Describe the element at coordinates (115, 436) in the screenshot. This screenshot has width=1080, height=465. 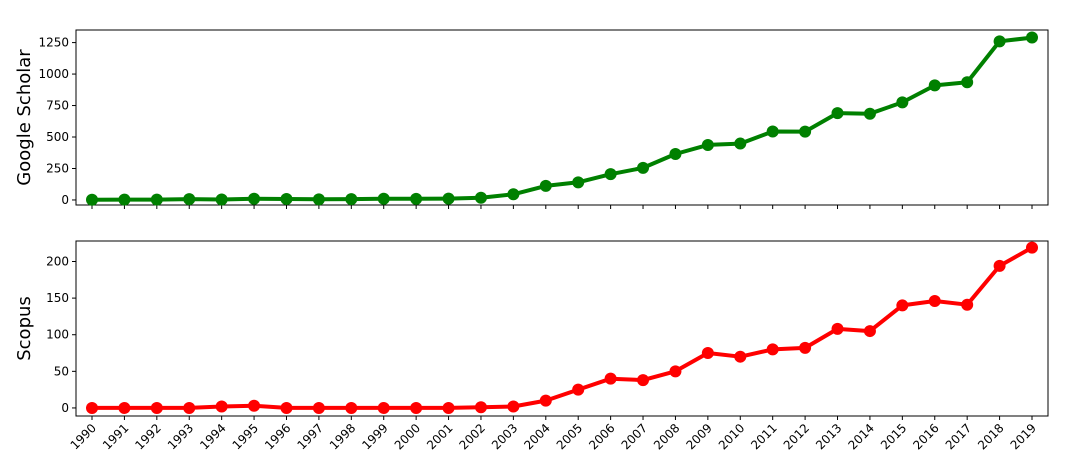
I see `x-tick-label: 1991` at that location.